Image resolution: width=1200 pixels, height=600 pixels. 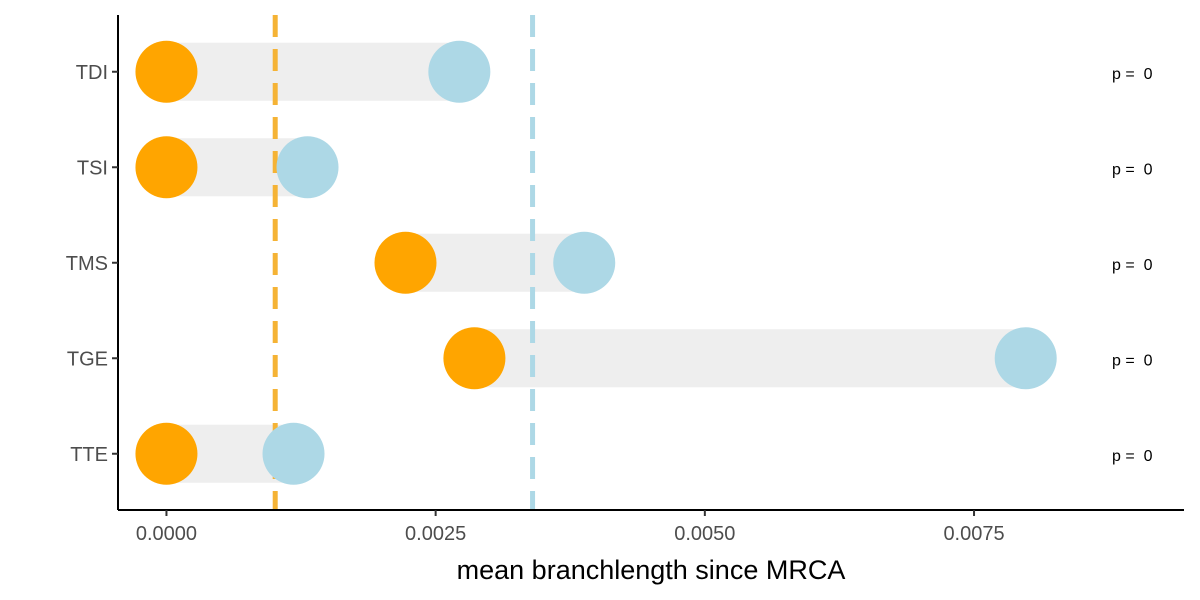 I want to click on x-tick-label-2: 0.0025, so click(x=435, y=534).